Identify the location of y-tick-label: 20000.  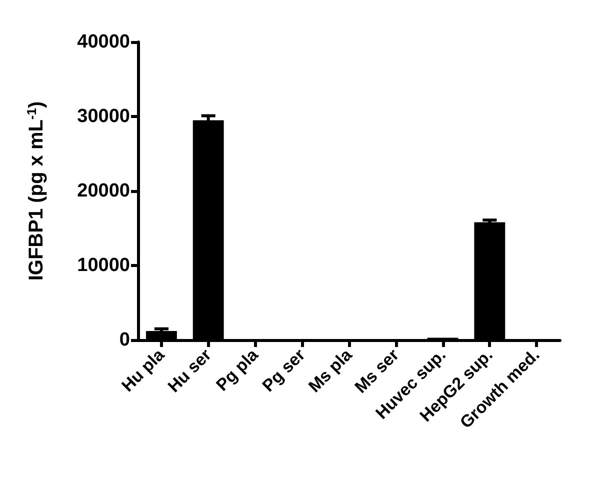
(103, 191).